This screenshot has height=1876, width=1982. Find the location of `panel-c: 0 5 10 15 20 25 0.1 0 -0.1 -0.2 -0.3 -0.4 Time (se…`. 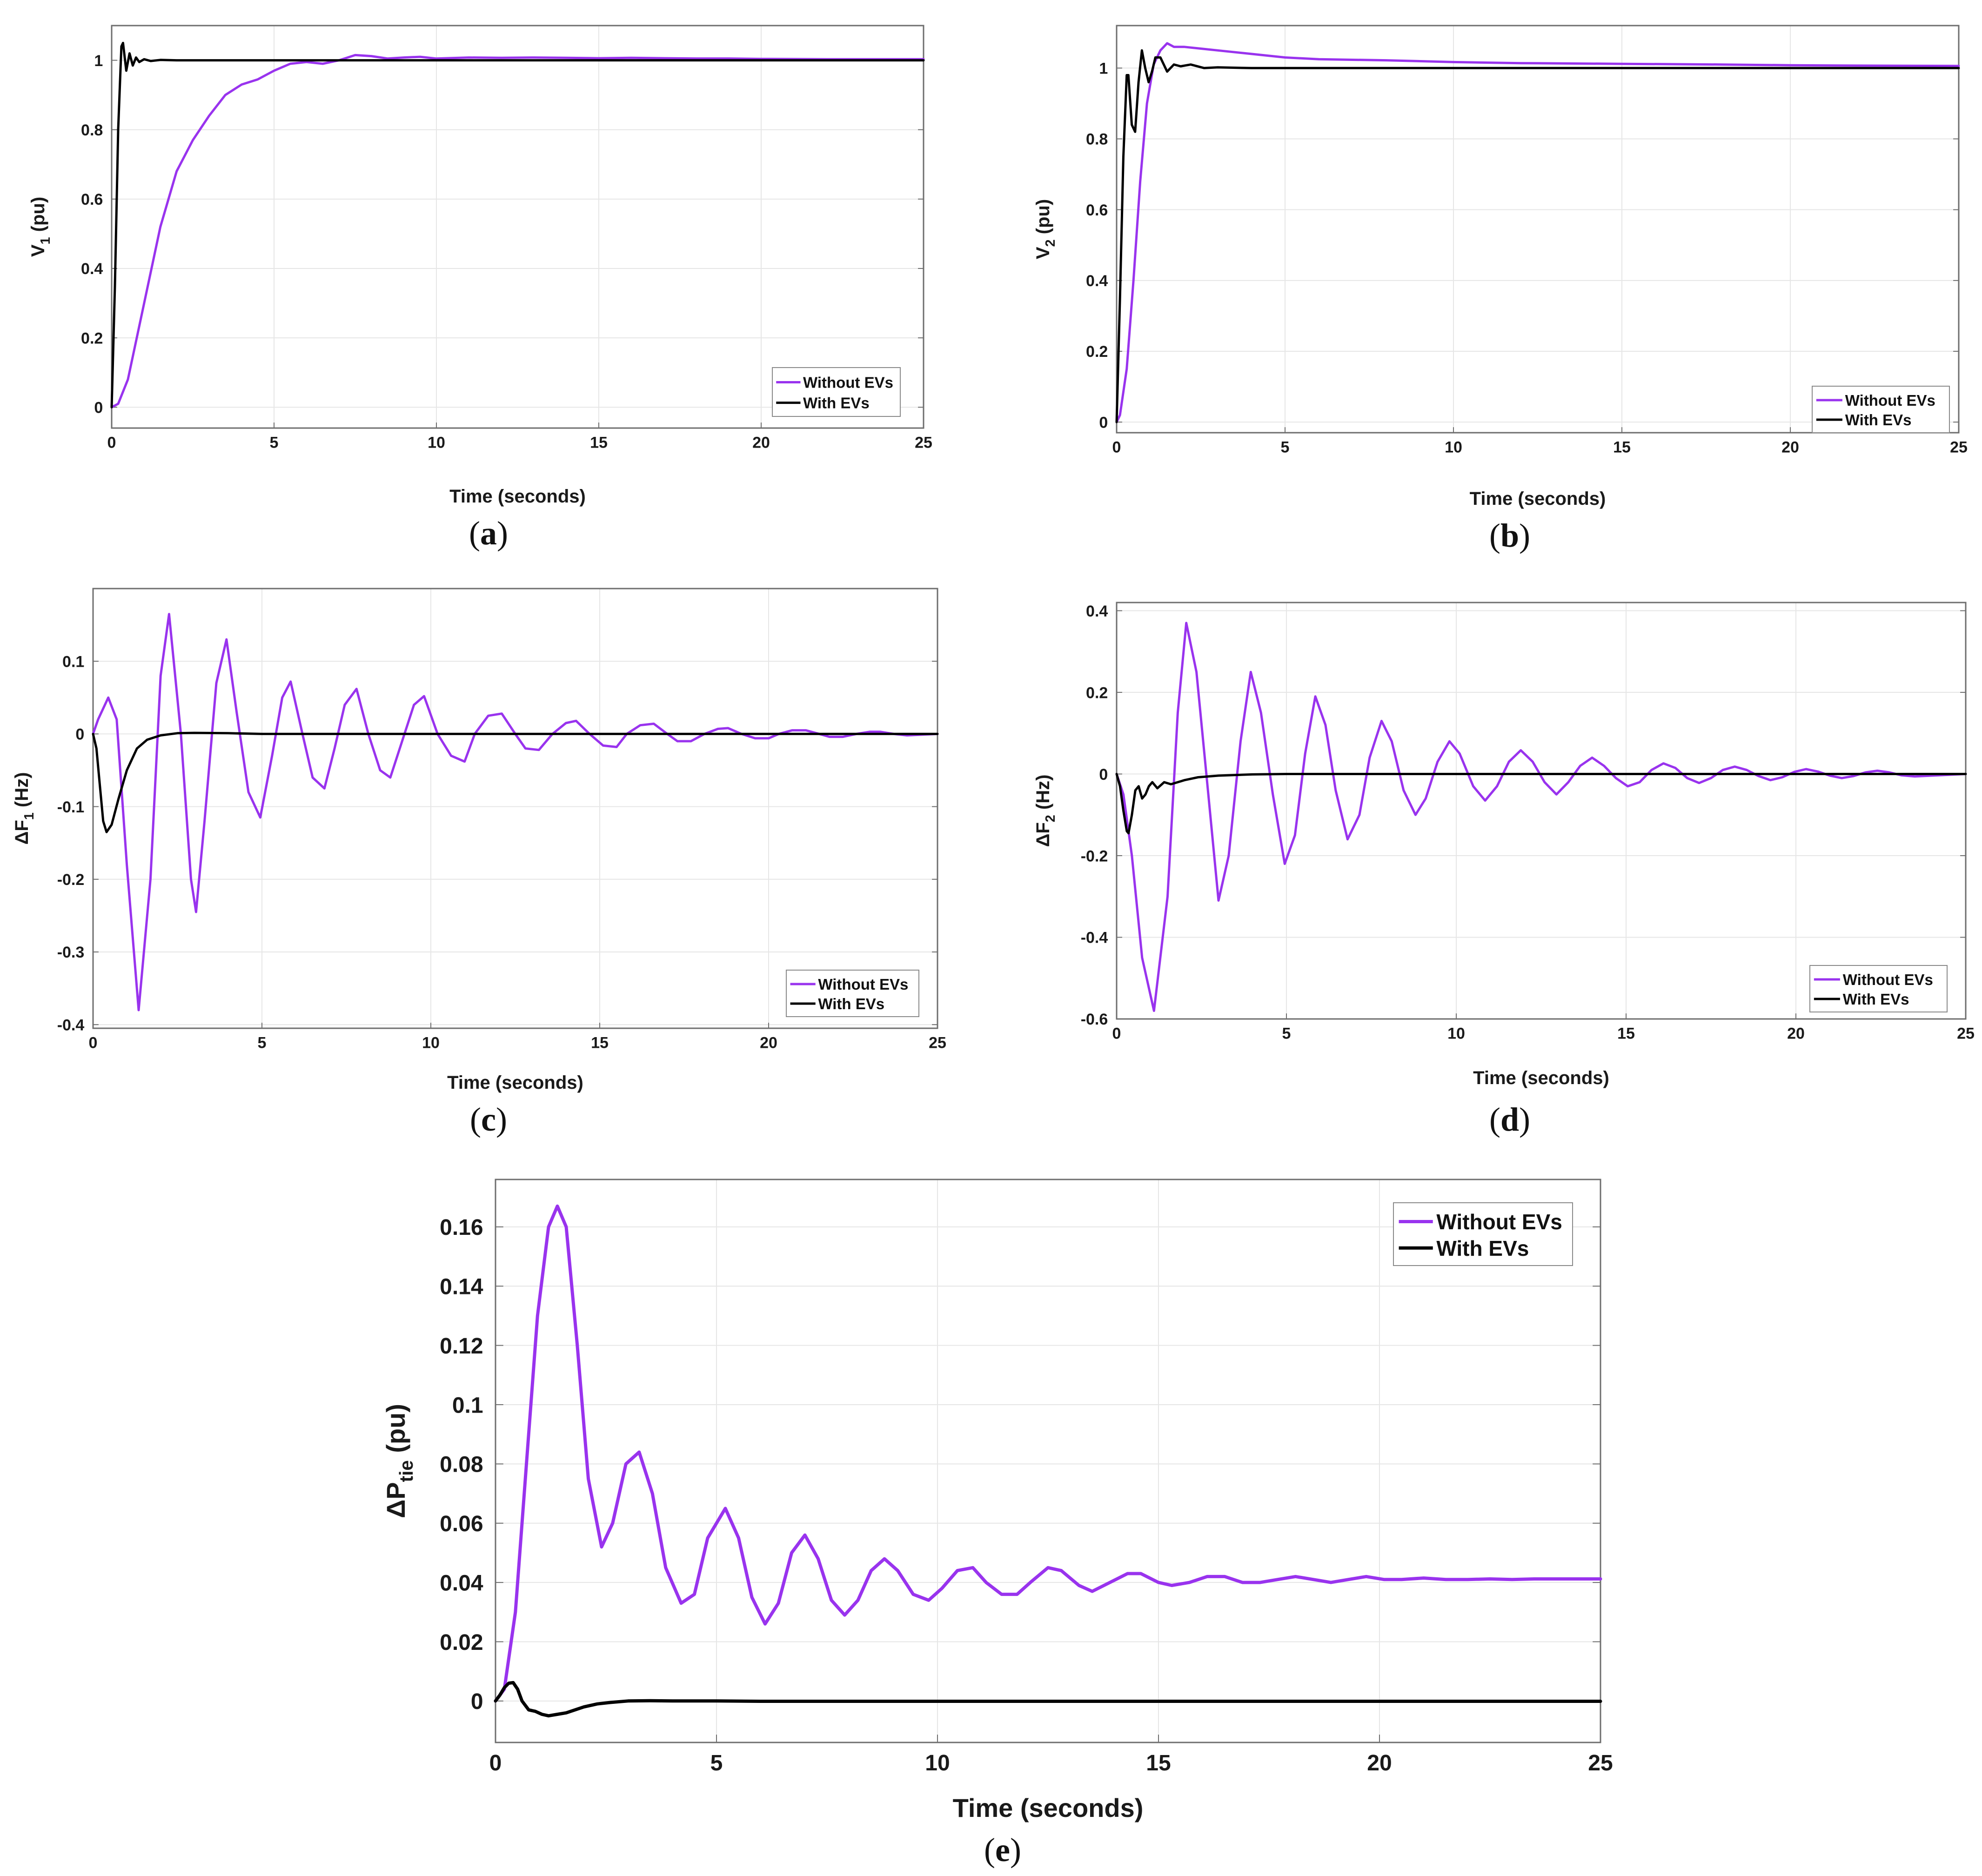

panel-c: 0 5 10 15 20 25 0.1 0 -0.1 -0.2 -0.3 -0.4 Time (se… is located at coordinates (479, 863).